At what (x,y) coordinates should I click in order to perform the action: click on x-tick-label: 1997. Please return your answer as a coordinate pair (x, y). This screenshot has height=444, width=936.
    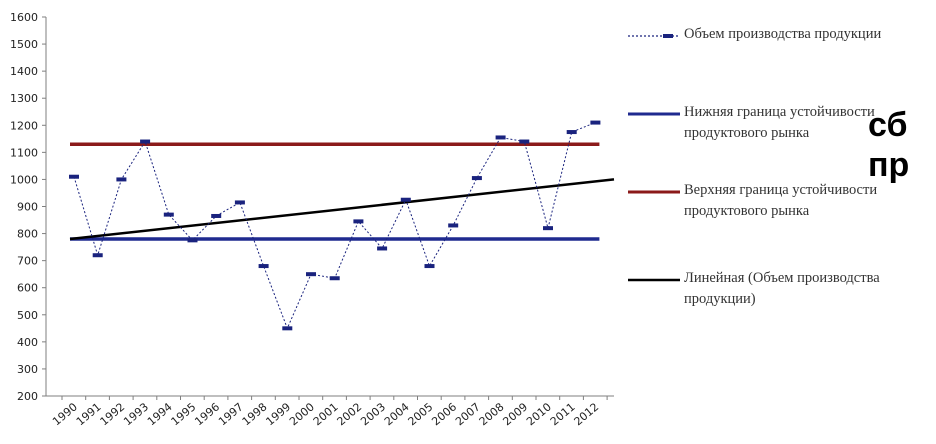
    Looking at the image, I should click on (231, 414).